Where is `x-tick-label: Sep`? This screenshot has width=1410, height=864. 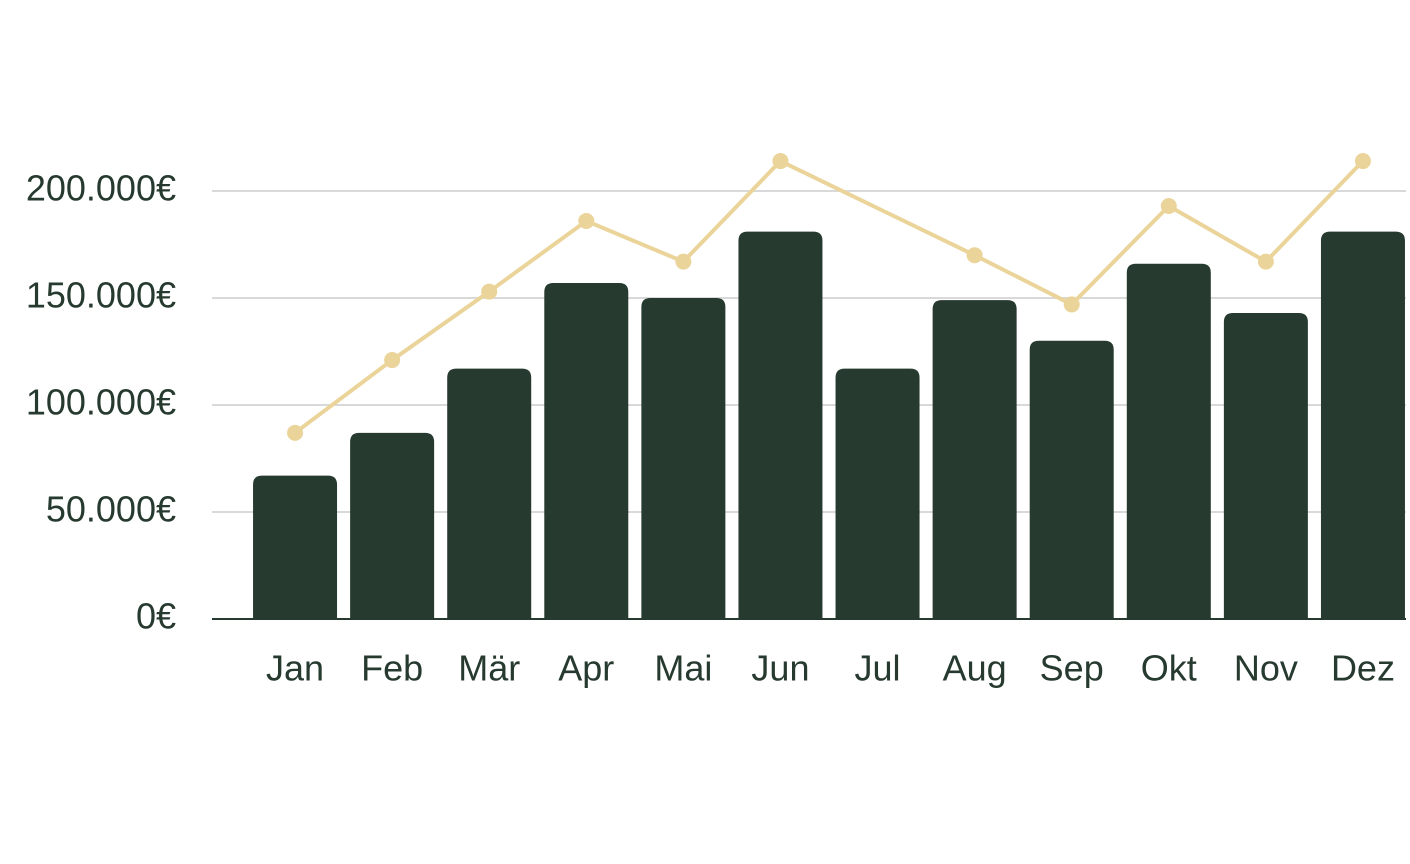
x-tick-label: Sep is located at coordinates (1072, 668).